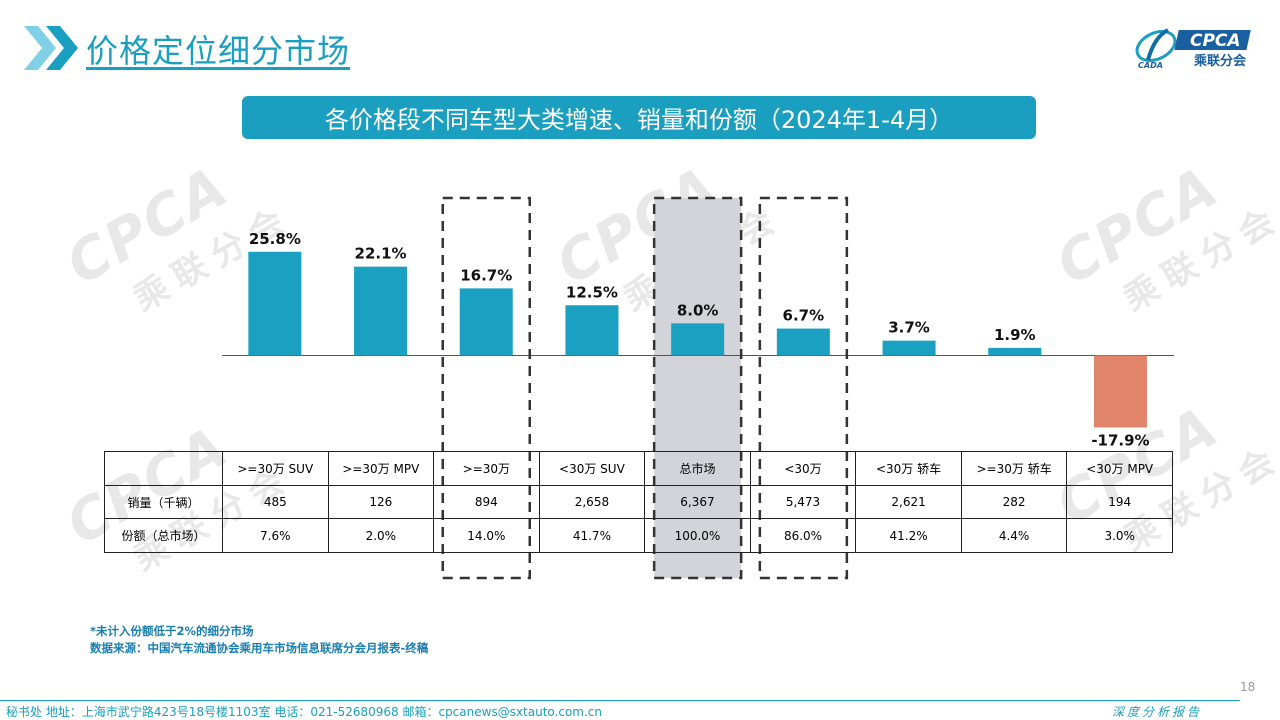 Image resolution: width=1280 pixels, height=720 pixels. What do you see at coordinates (486, 536) in the screenshot?
I see `table-cell: 14.0%` at bounding box center [486, 536].